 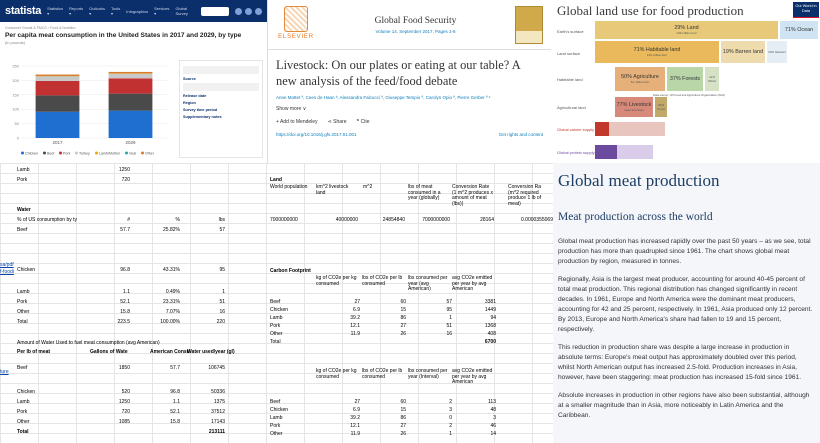 What do you see at coordinates (297, 122) in the screenshot?
I see `add-to-mendeley-button: + Add to Mendeley` at bounding box center [297, 122].